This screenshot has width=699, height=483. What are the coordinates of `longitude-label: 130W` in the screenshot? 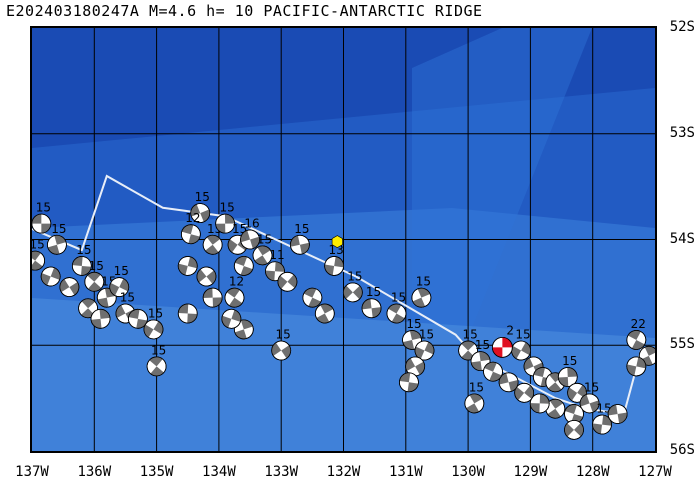 It's located at (468, 472).